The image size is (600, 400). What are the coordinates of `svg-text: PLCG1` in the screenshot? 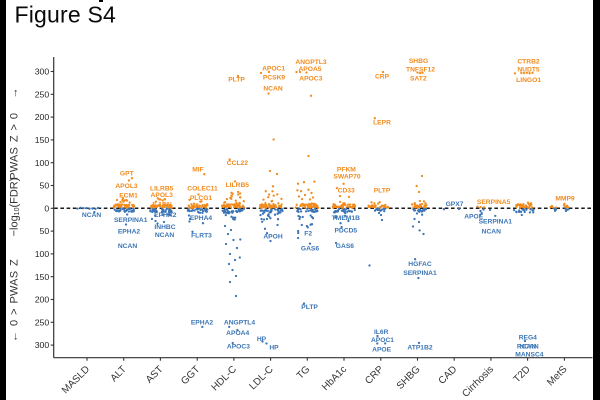 It's located at (201, 198).